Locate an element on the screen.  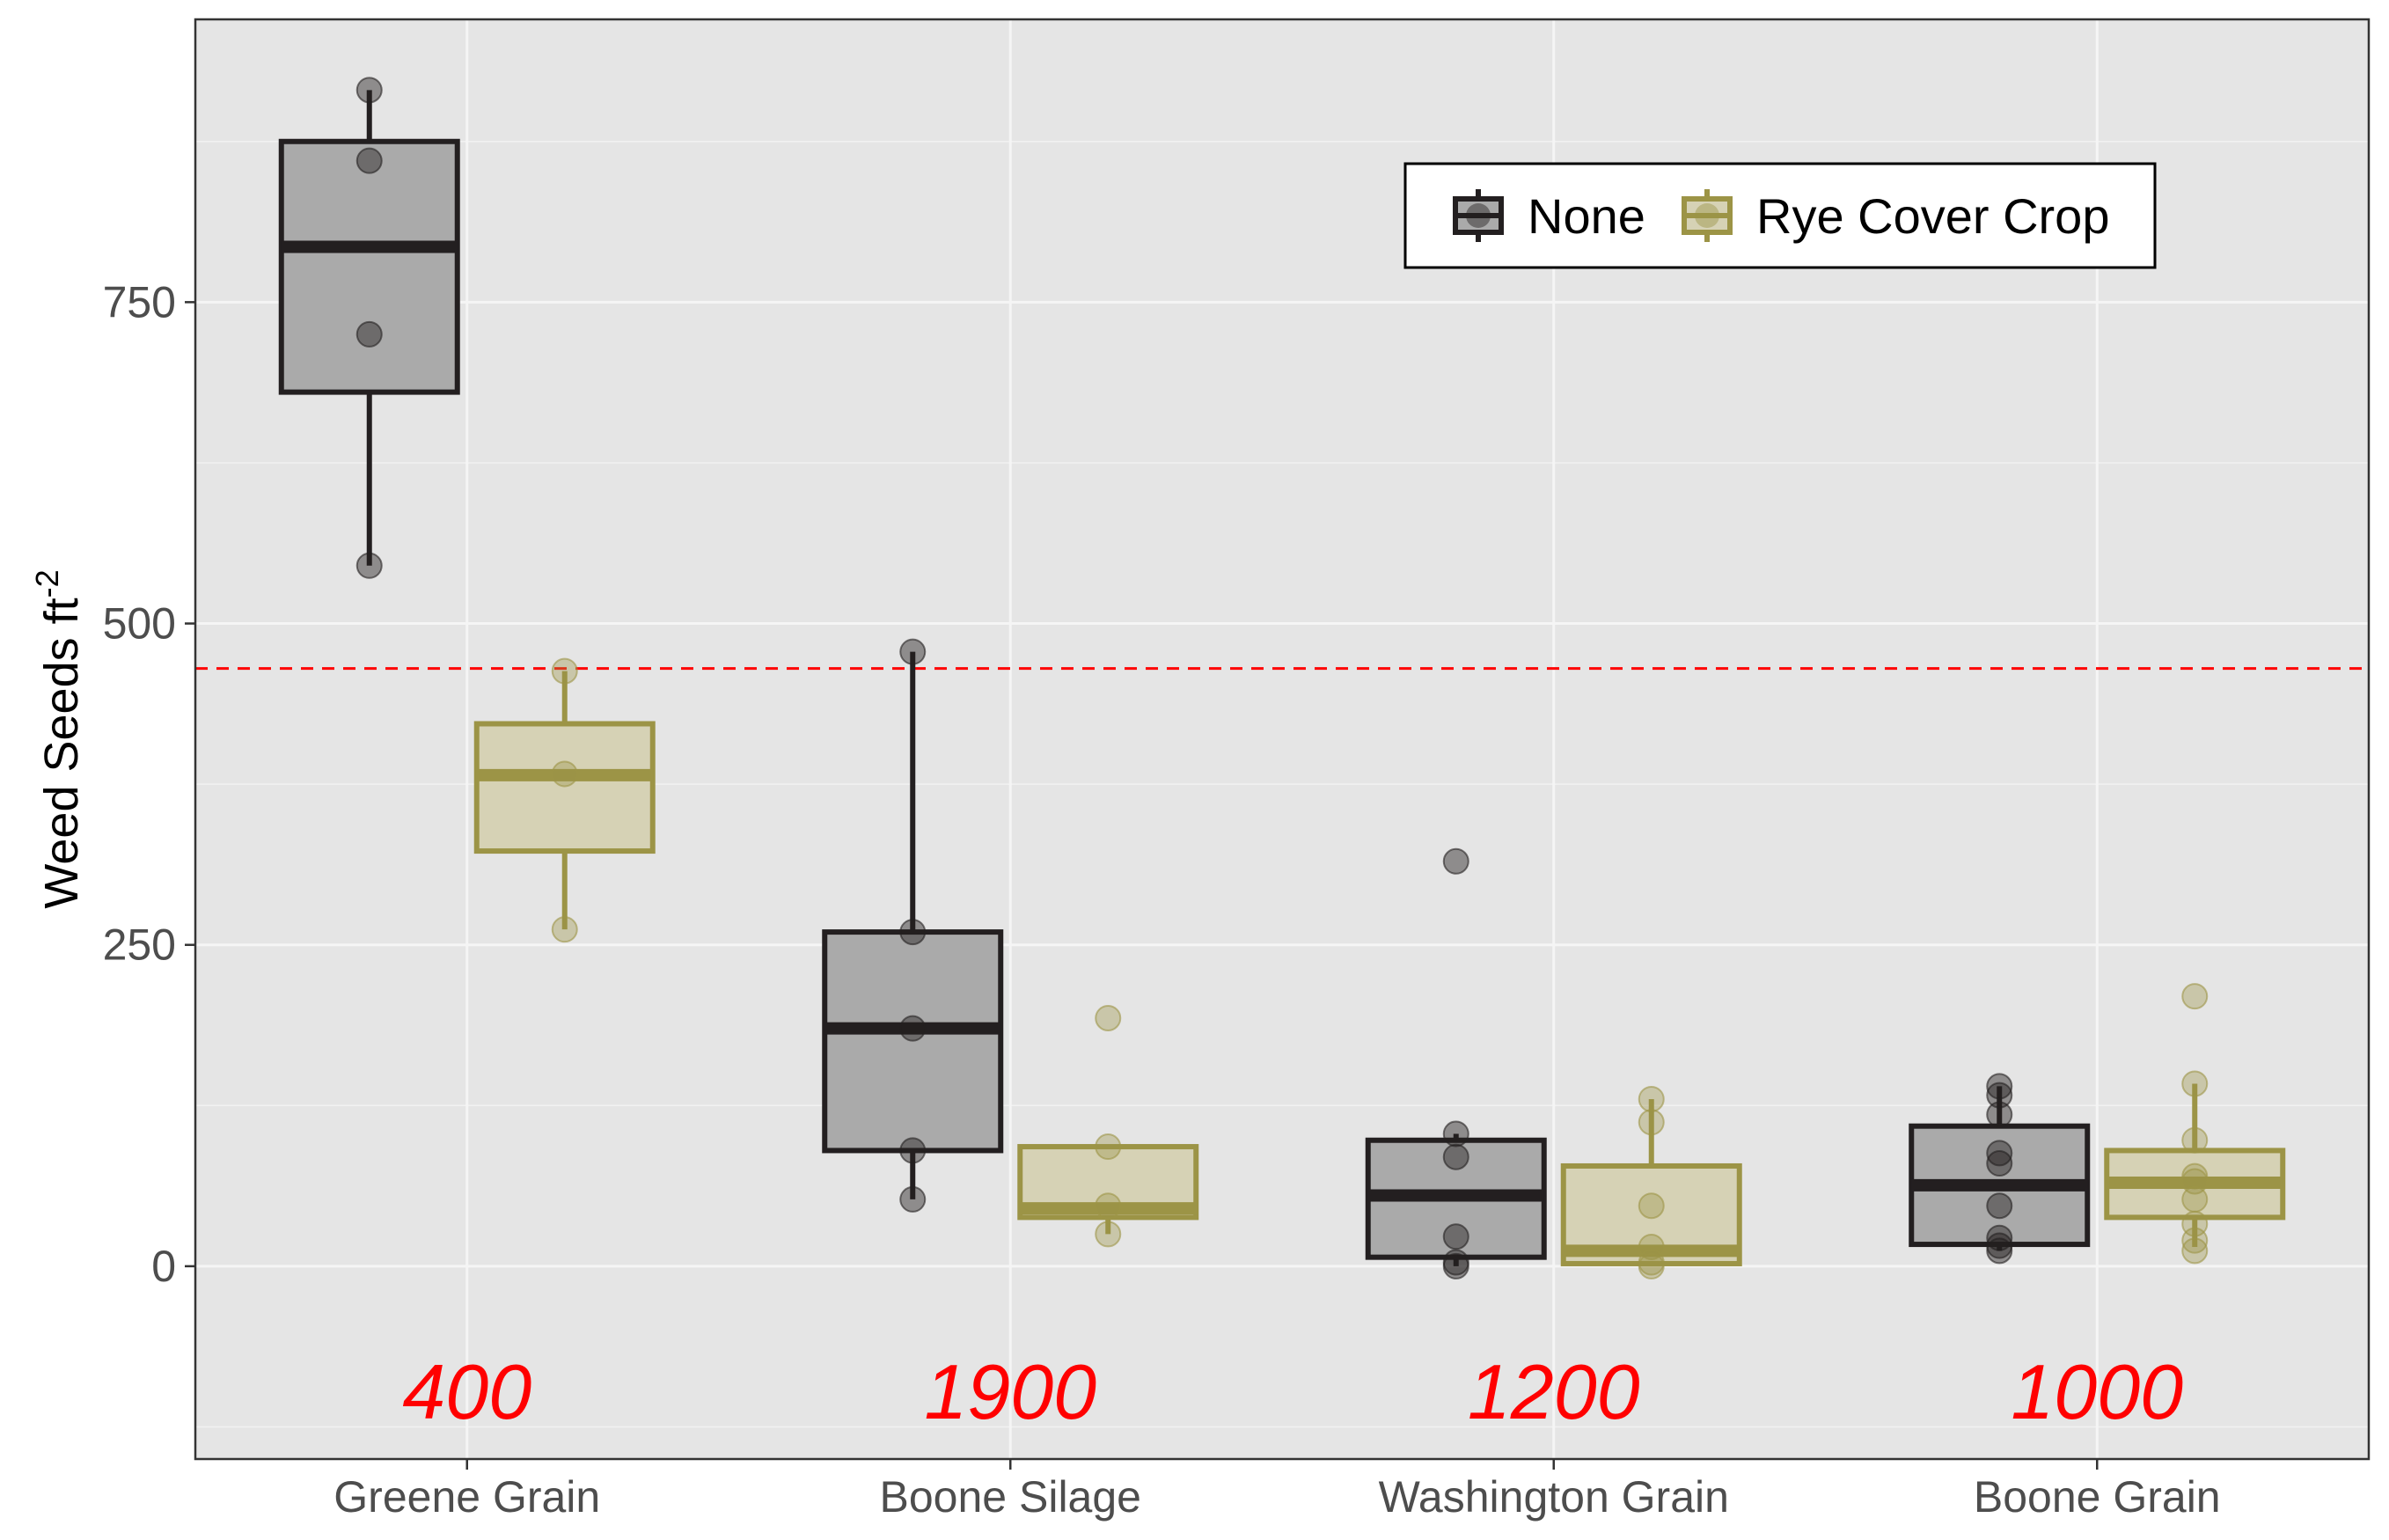
legend: None Rye Cover Crop is located at coordinates (1780, 216).